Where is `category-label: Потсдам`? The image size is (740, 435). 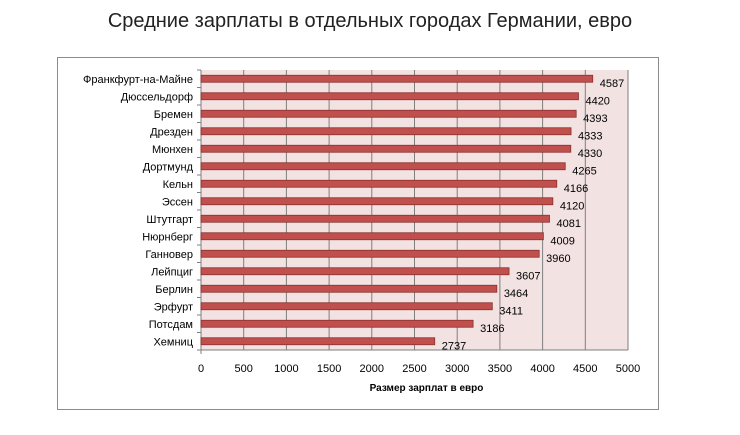 category-label: Потсдам is located at coordinates (171, 325).